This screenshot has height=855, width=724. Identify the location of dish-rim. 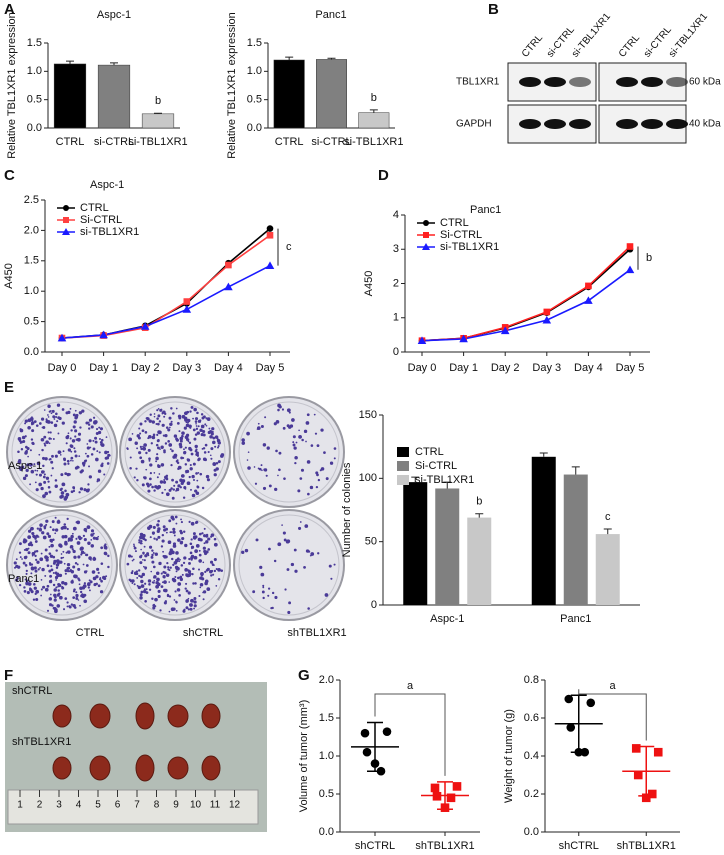
(289, 452).